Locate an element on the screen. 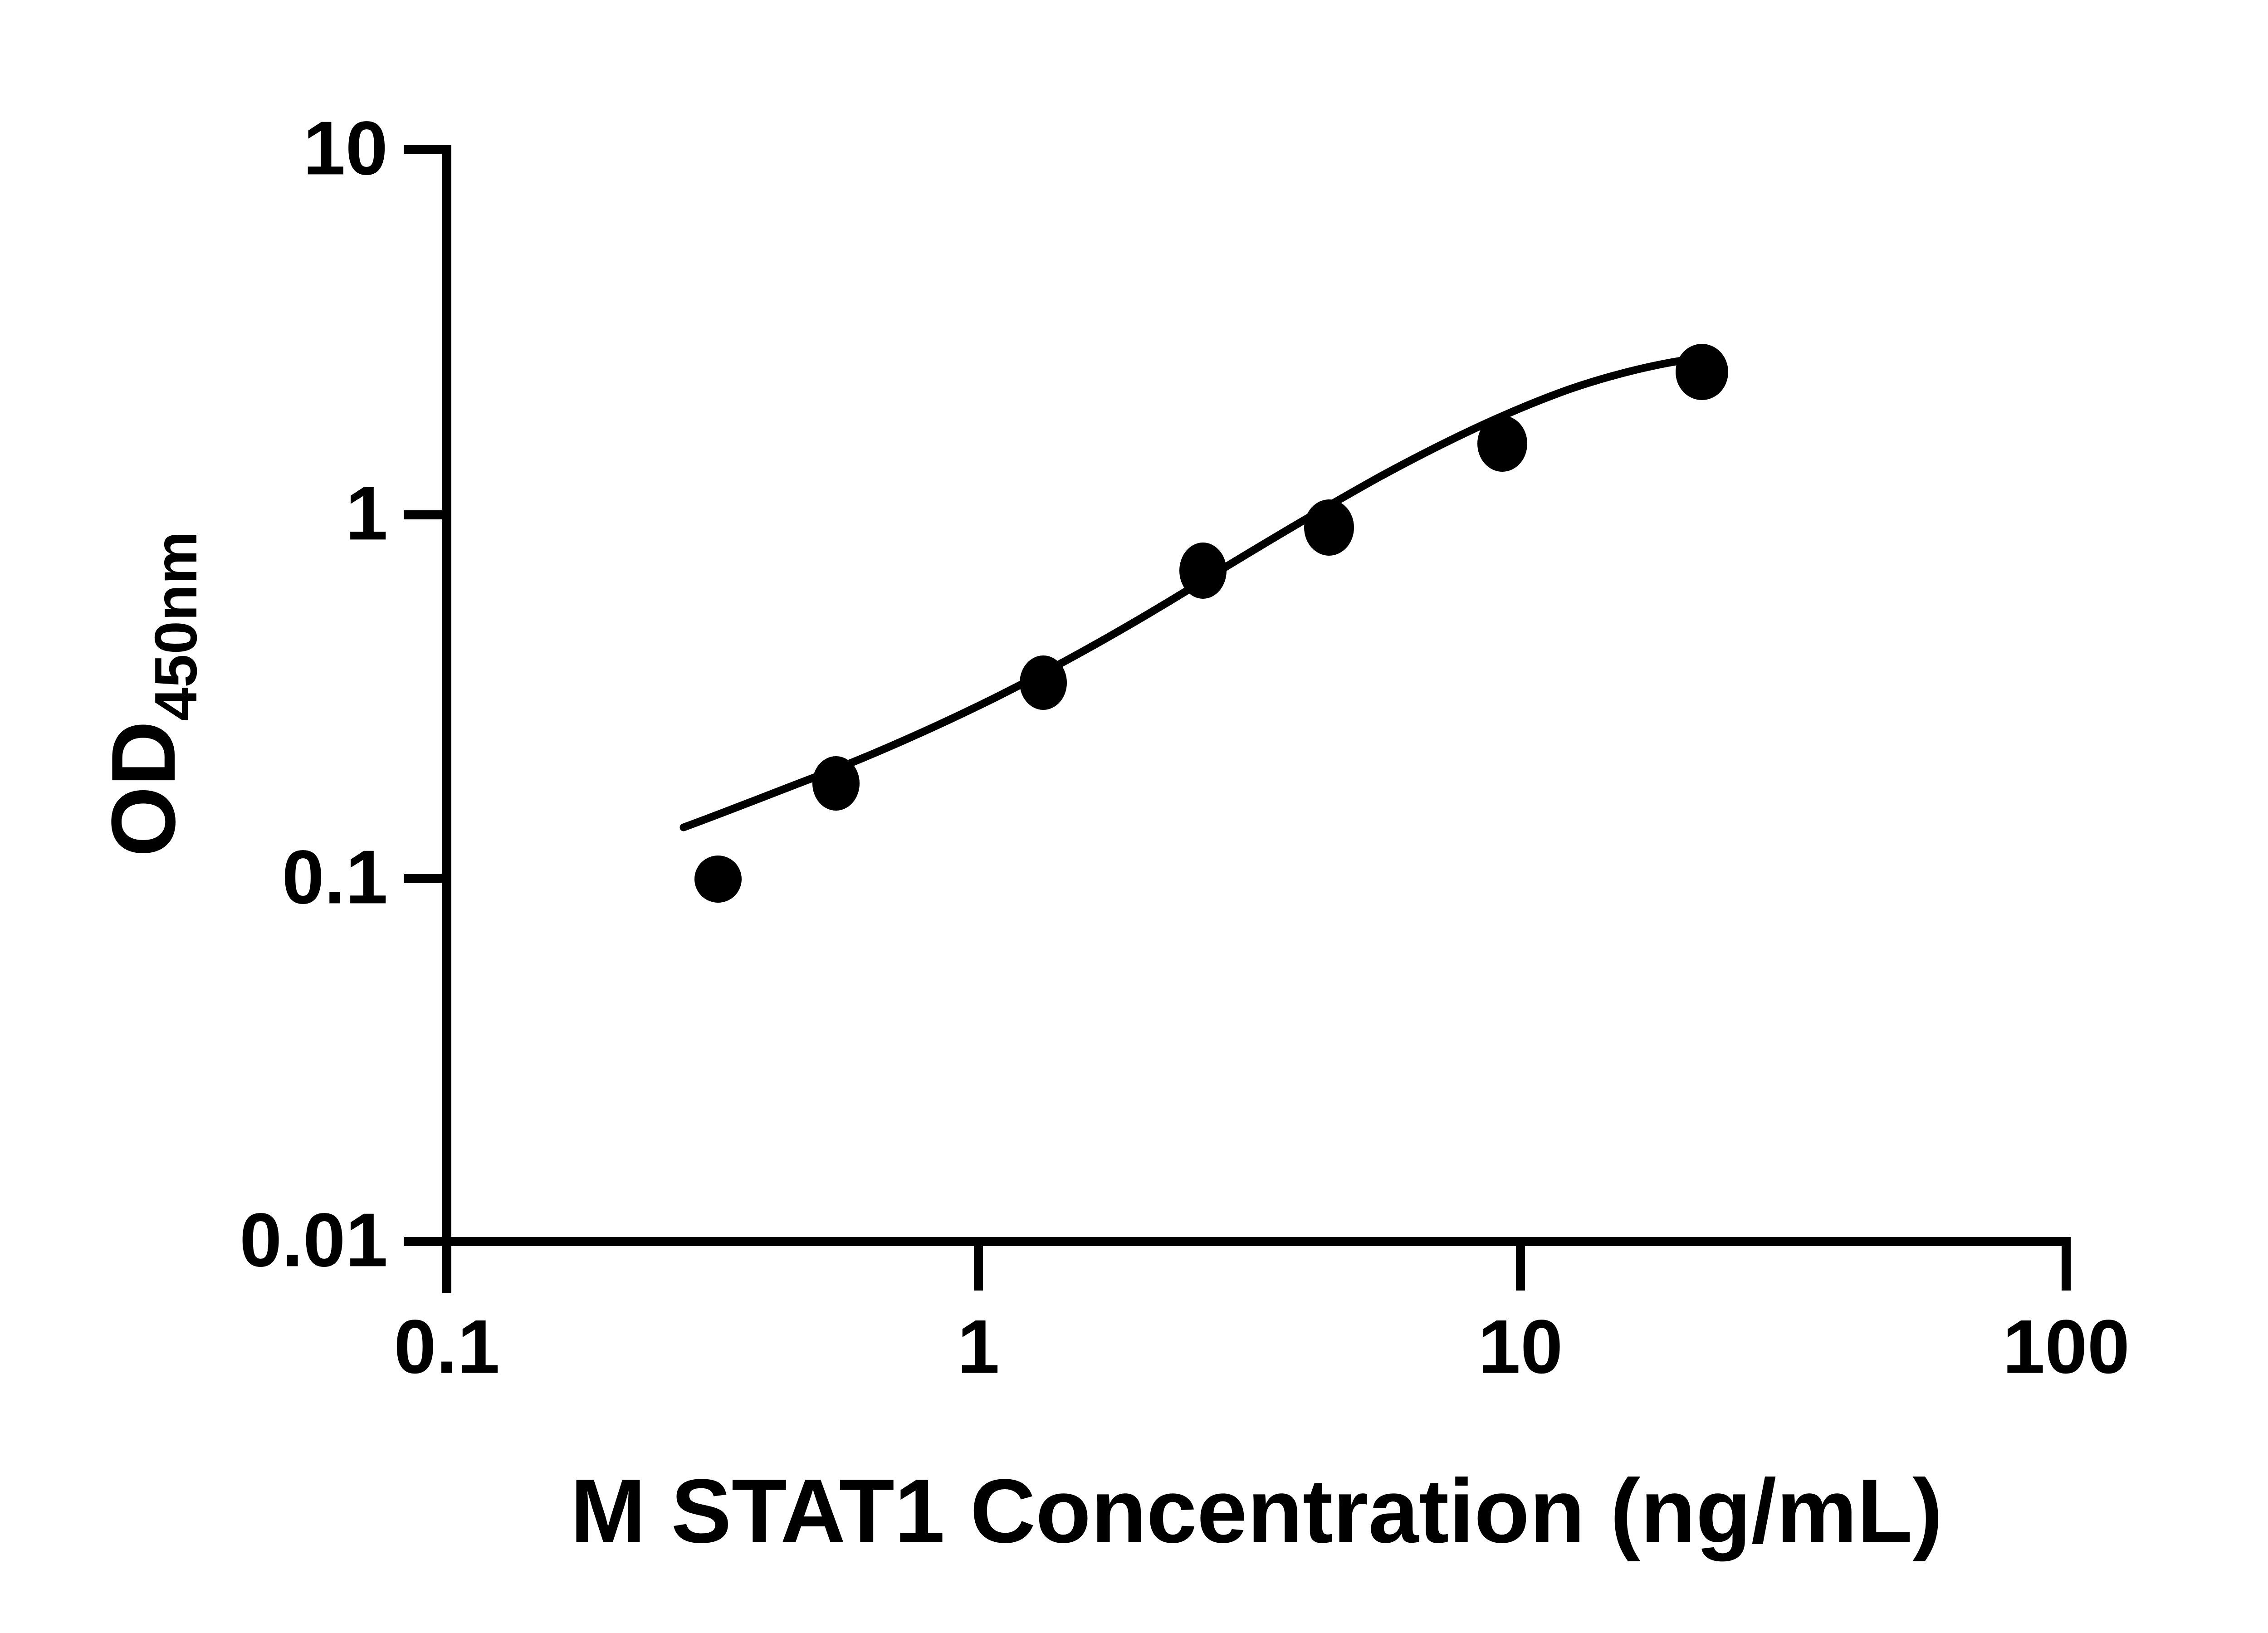  y-tick-label-10: 10 is located at coordinates (346, 148).